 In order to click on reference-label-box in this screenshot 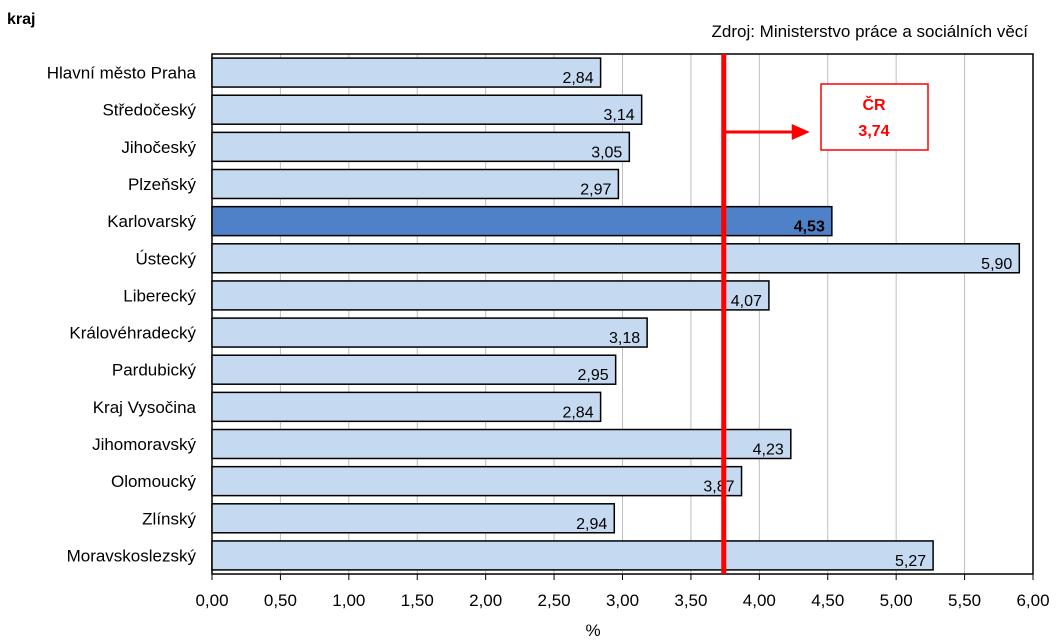, I will do `click(874, 117)`.